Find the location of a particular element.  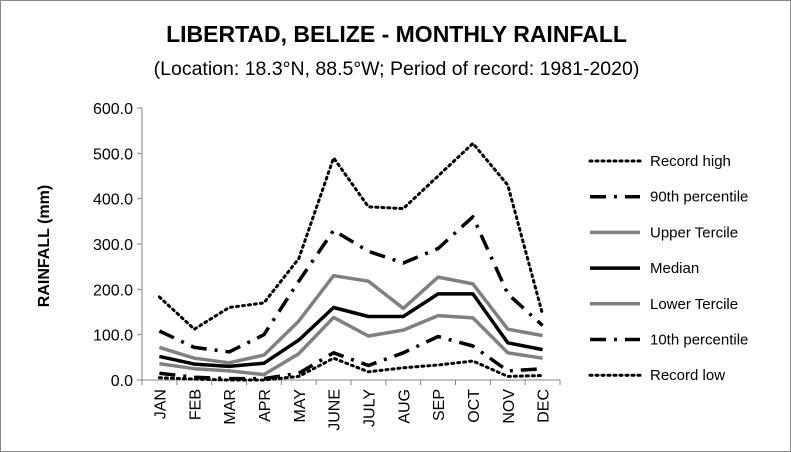

x-tick-label: MAR is located at coordinates (230, 407).